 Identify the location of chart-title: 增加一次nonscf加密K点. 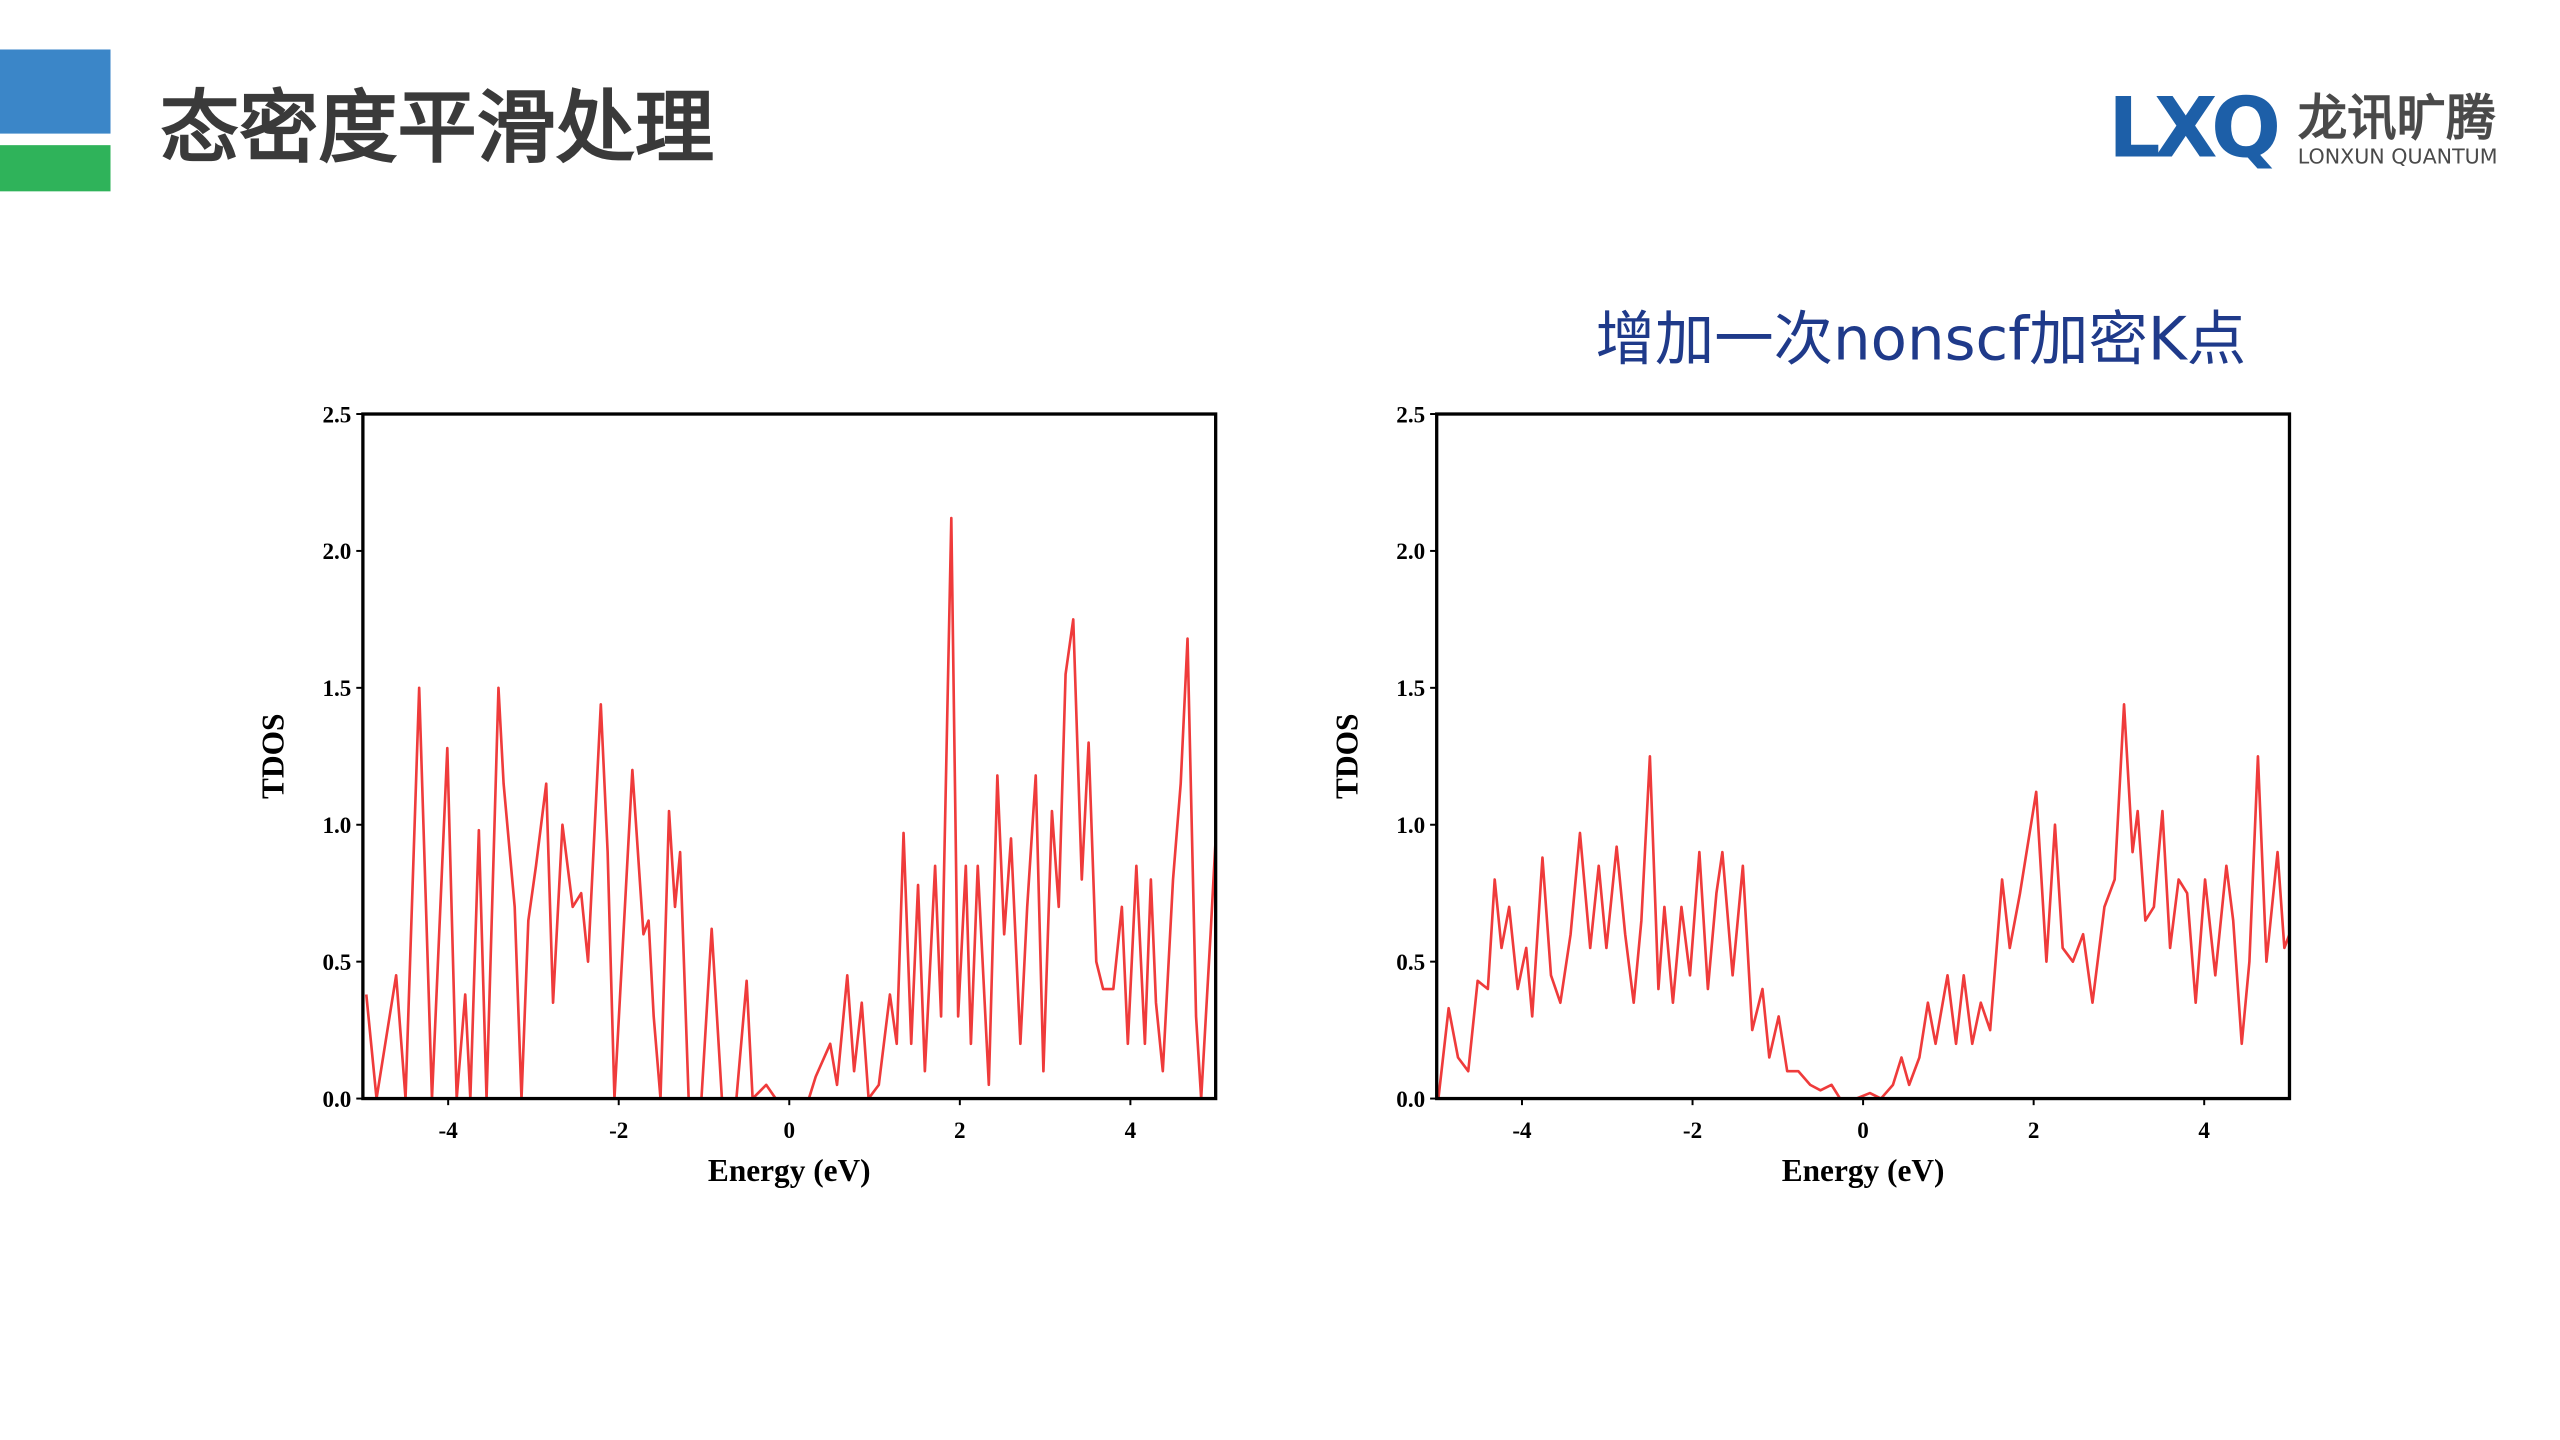
(1921, 340).